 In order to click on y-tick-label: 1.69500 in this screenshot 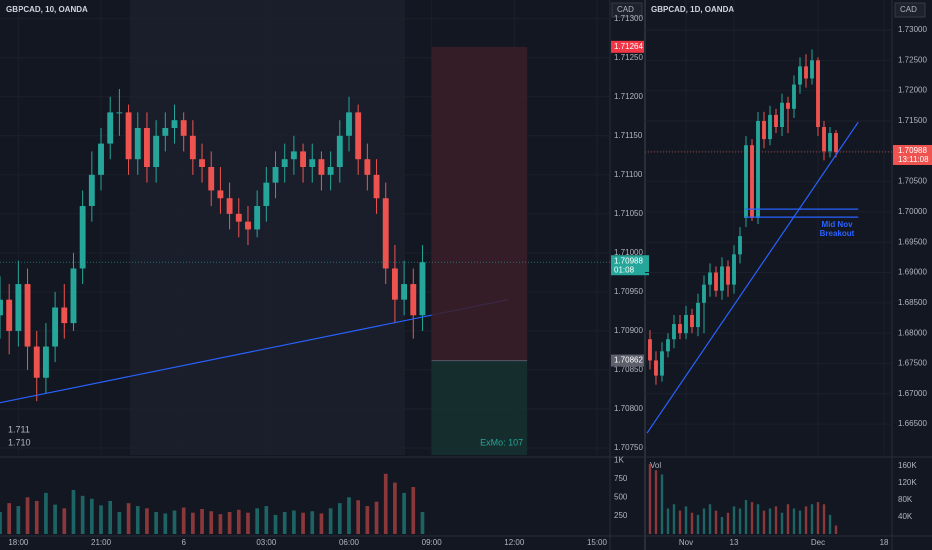, I will do `click(912, 241)`.